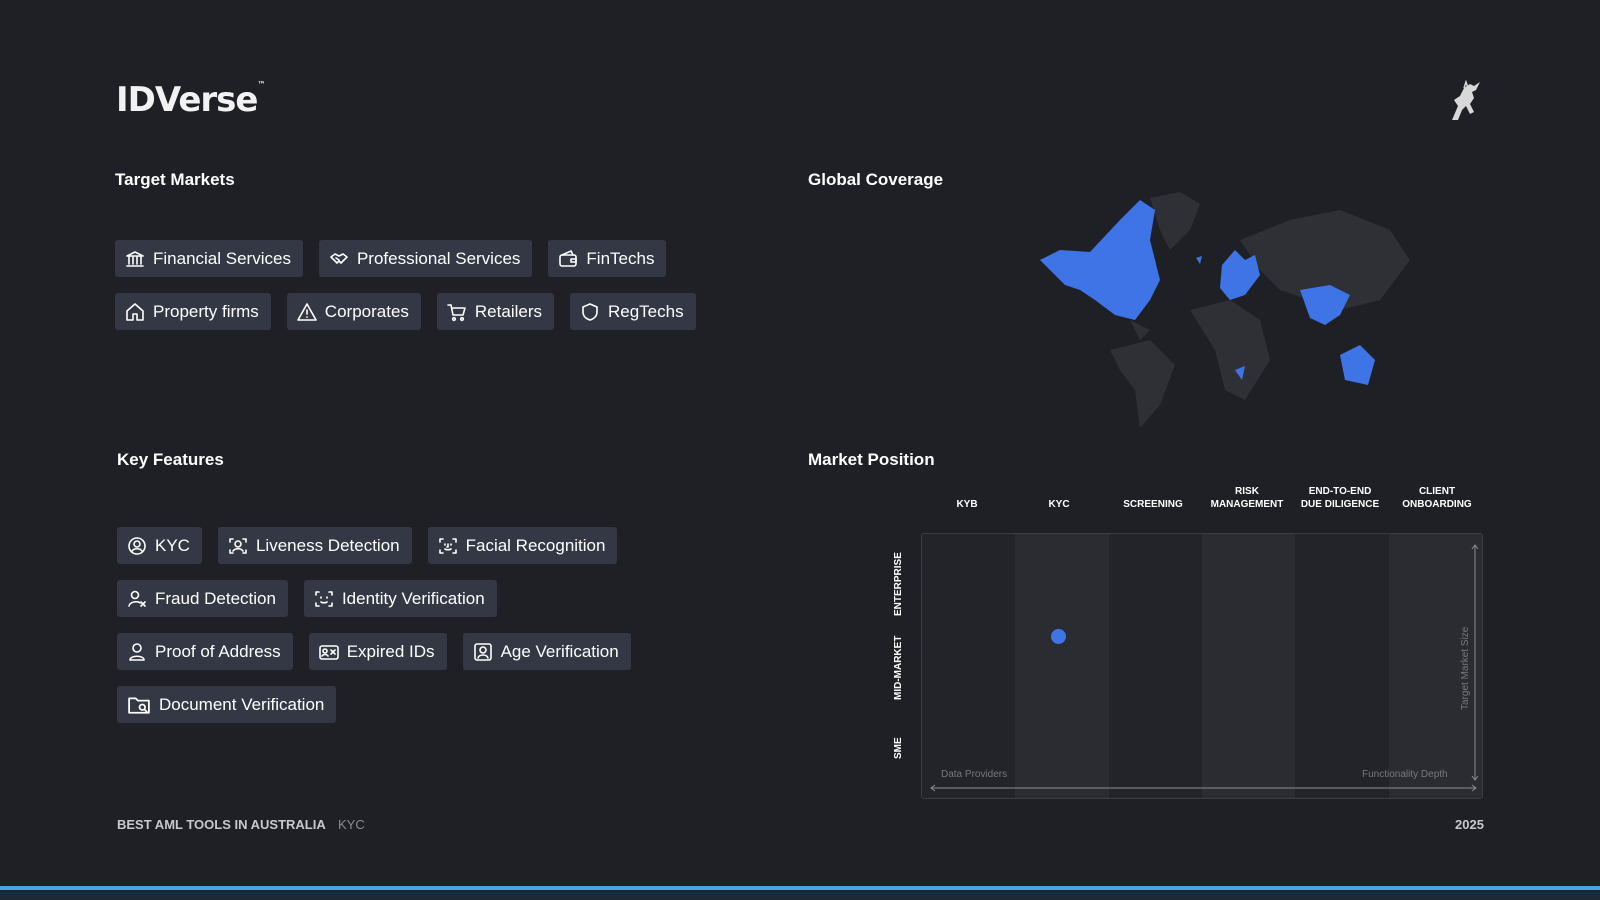  What do you see at coordinates (876, 179) in the screenshot?
I see `global-coverage-title: Global Coverage` at bounding box center [876, 179].